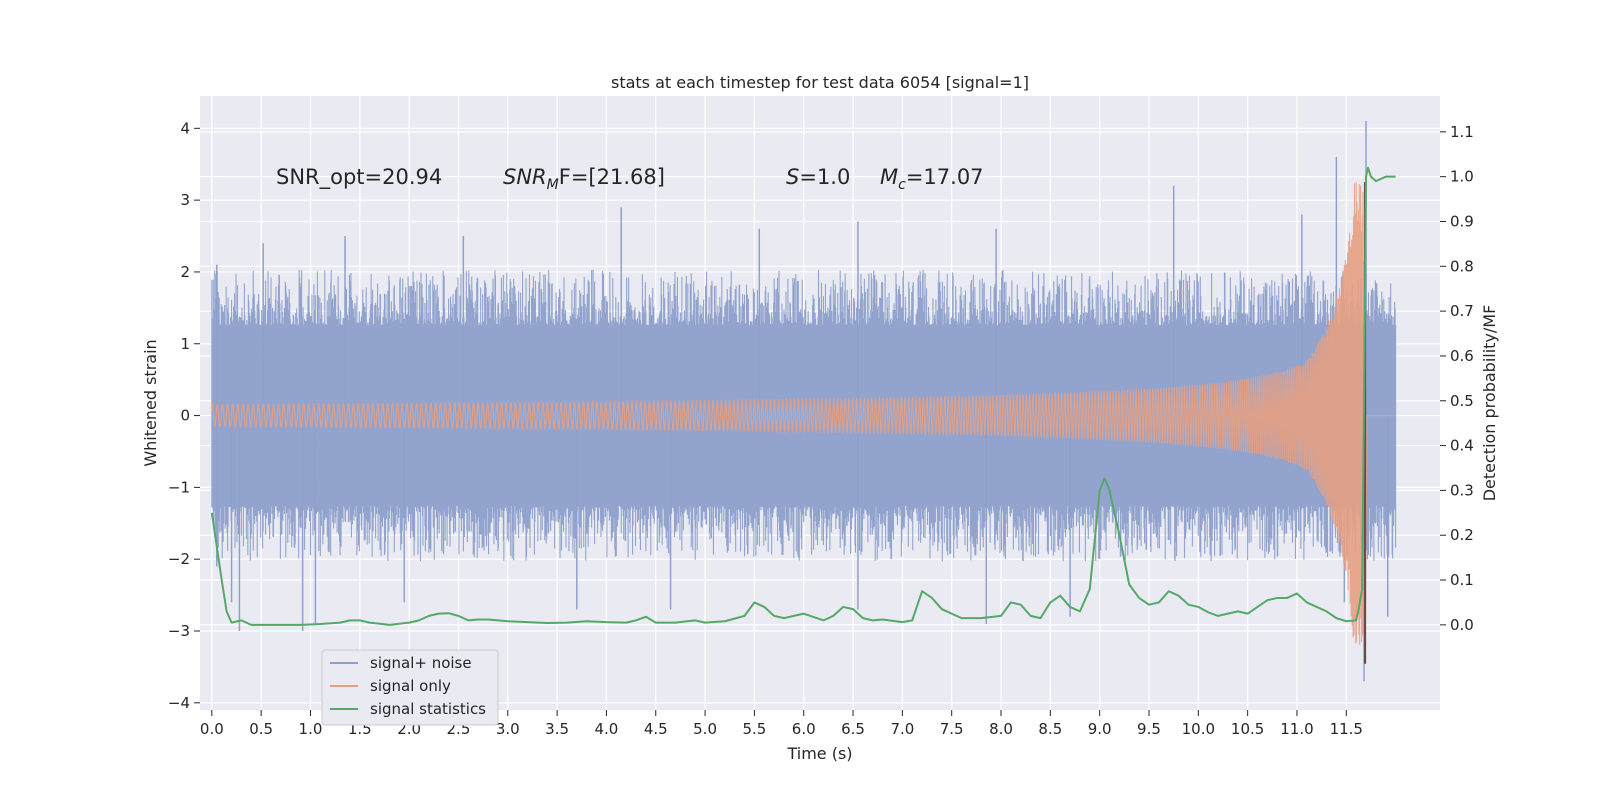 The height and width of the screenshot is (804, 1600). What do you see at coordinates (824, 177) in the screenshot?
I see `s-rest: =1.0` at bounding box center [824, 177].